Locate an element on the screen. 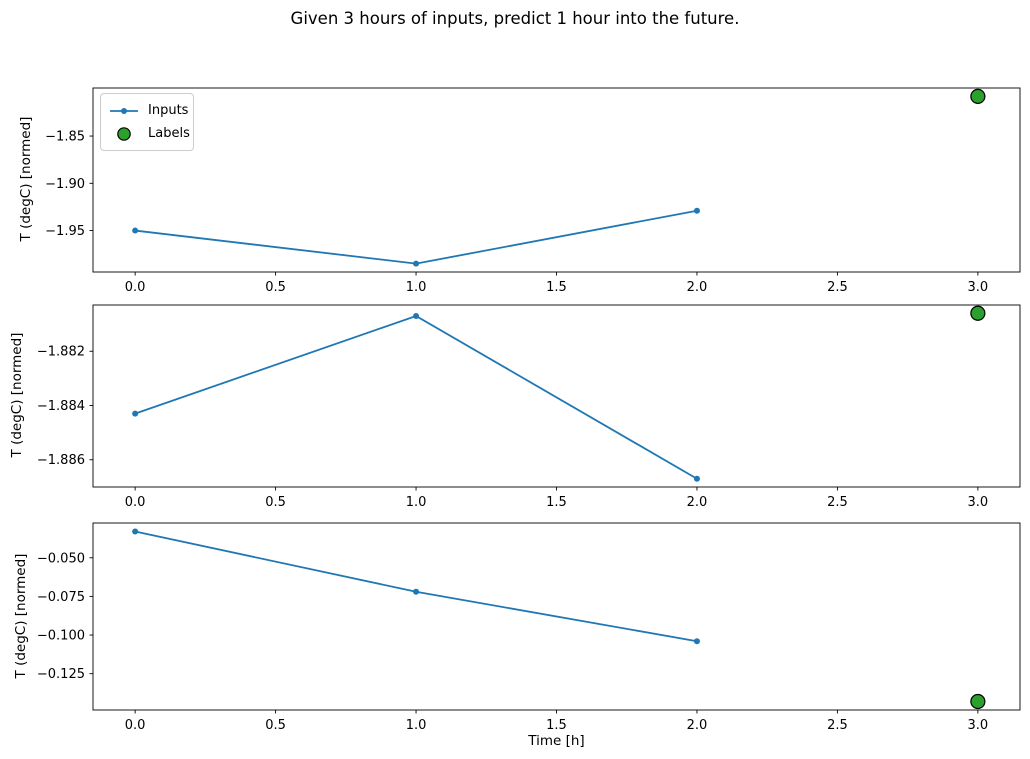 This screenshot has width=1030, height=759. y-axis-label-subplot-1: T (degC) [normed] is located at coordinates (26, 179).